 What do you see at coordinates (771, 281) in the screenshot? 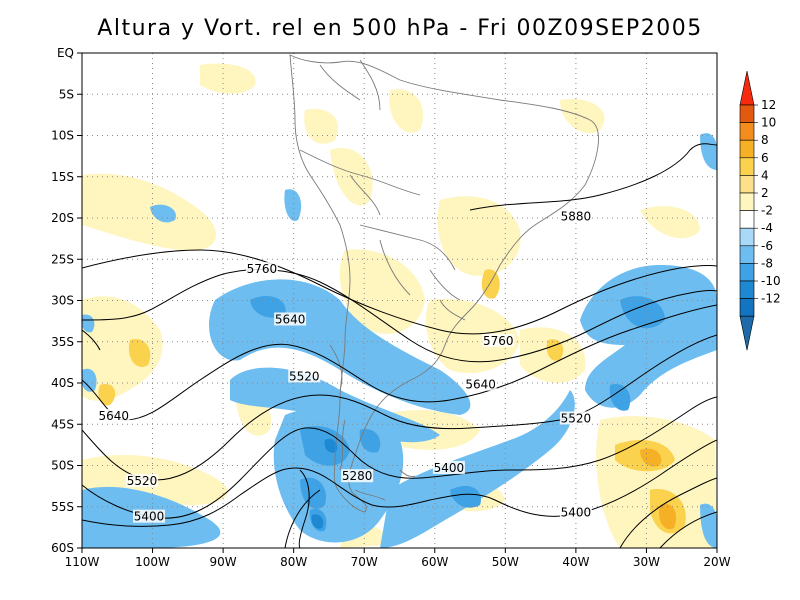
I see `colorbar-label: -10` at bounding box center [771, 281].